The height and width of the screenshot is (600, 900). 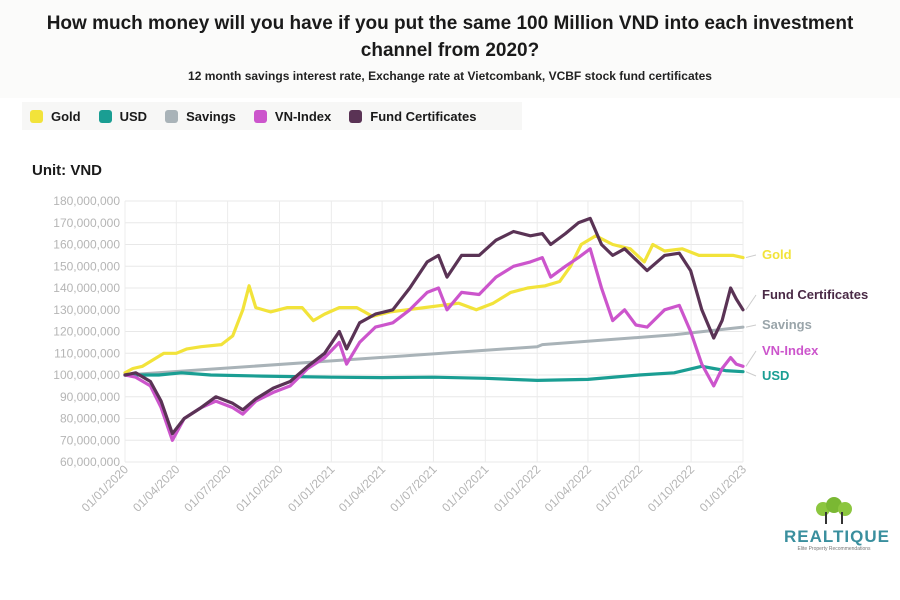 What do you see at coordinates (775, 375) in the screenshot?
I see `end-label-usd: USD` at bounding box center [775, 375].